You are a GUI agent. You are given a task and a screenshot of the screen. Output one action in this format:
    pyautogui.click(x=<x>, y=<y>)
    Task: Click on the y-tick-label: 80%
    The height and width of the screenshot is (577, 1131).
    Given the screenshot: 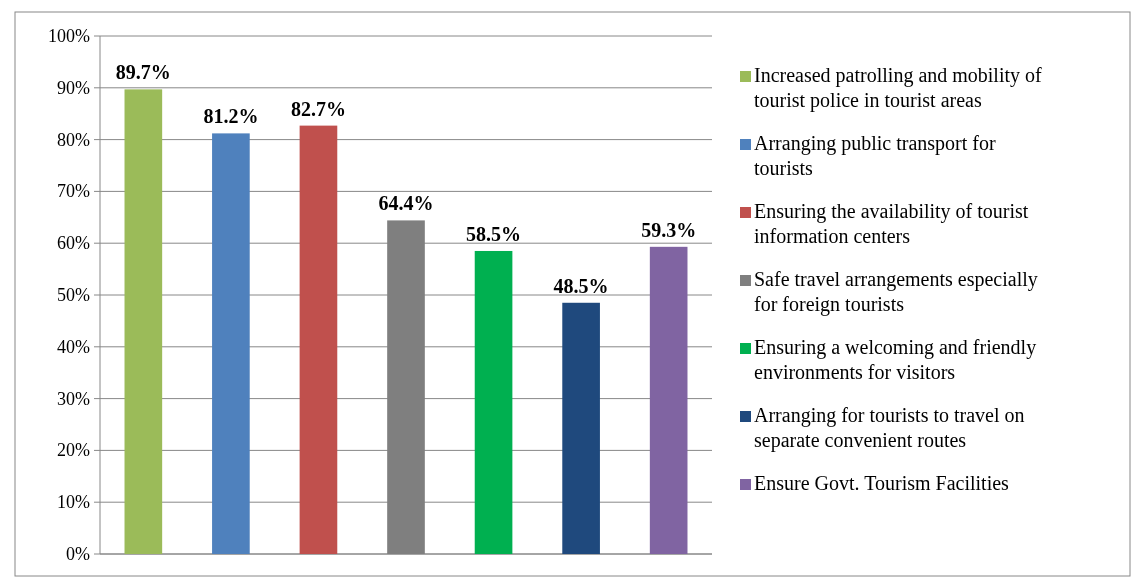 What is the action you would take?
    pyautogui.click(x=73, y=139)
    